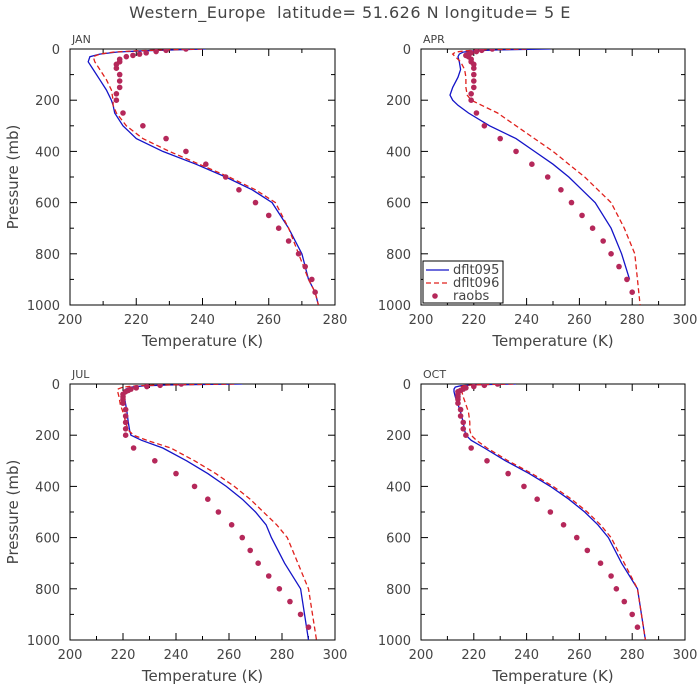  What do you see at coordinates (476, 283) in the screenshot?
I see `legend-label-dflt096: dflt096` at bounding box center [476, 283].